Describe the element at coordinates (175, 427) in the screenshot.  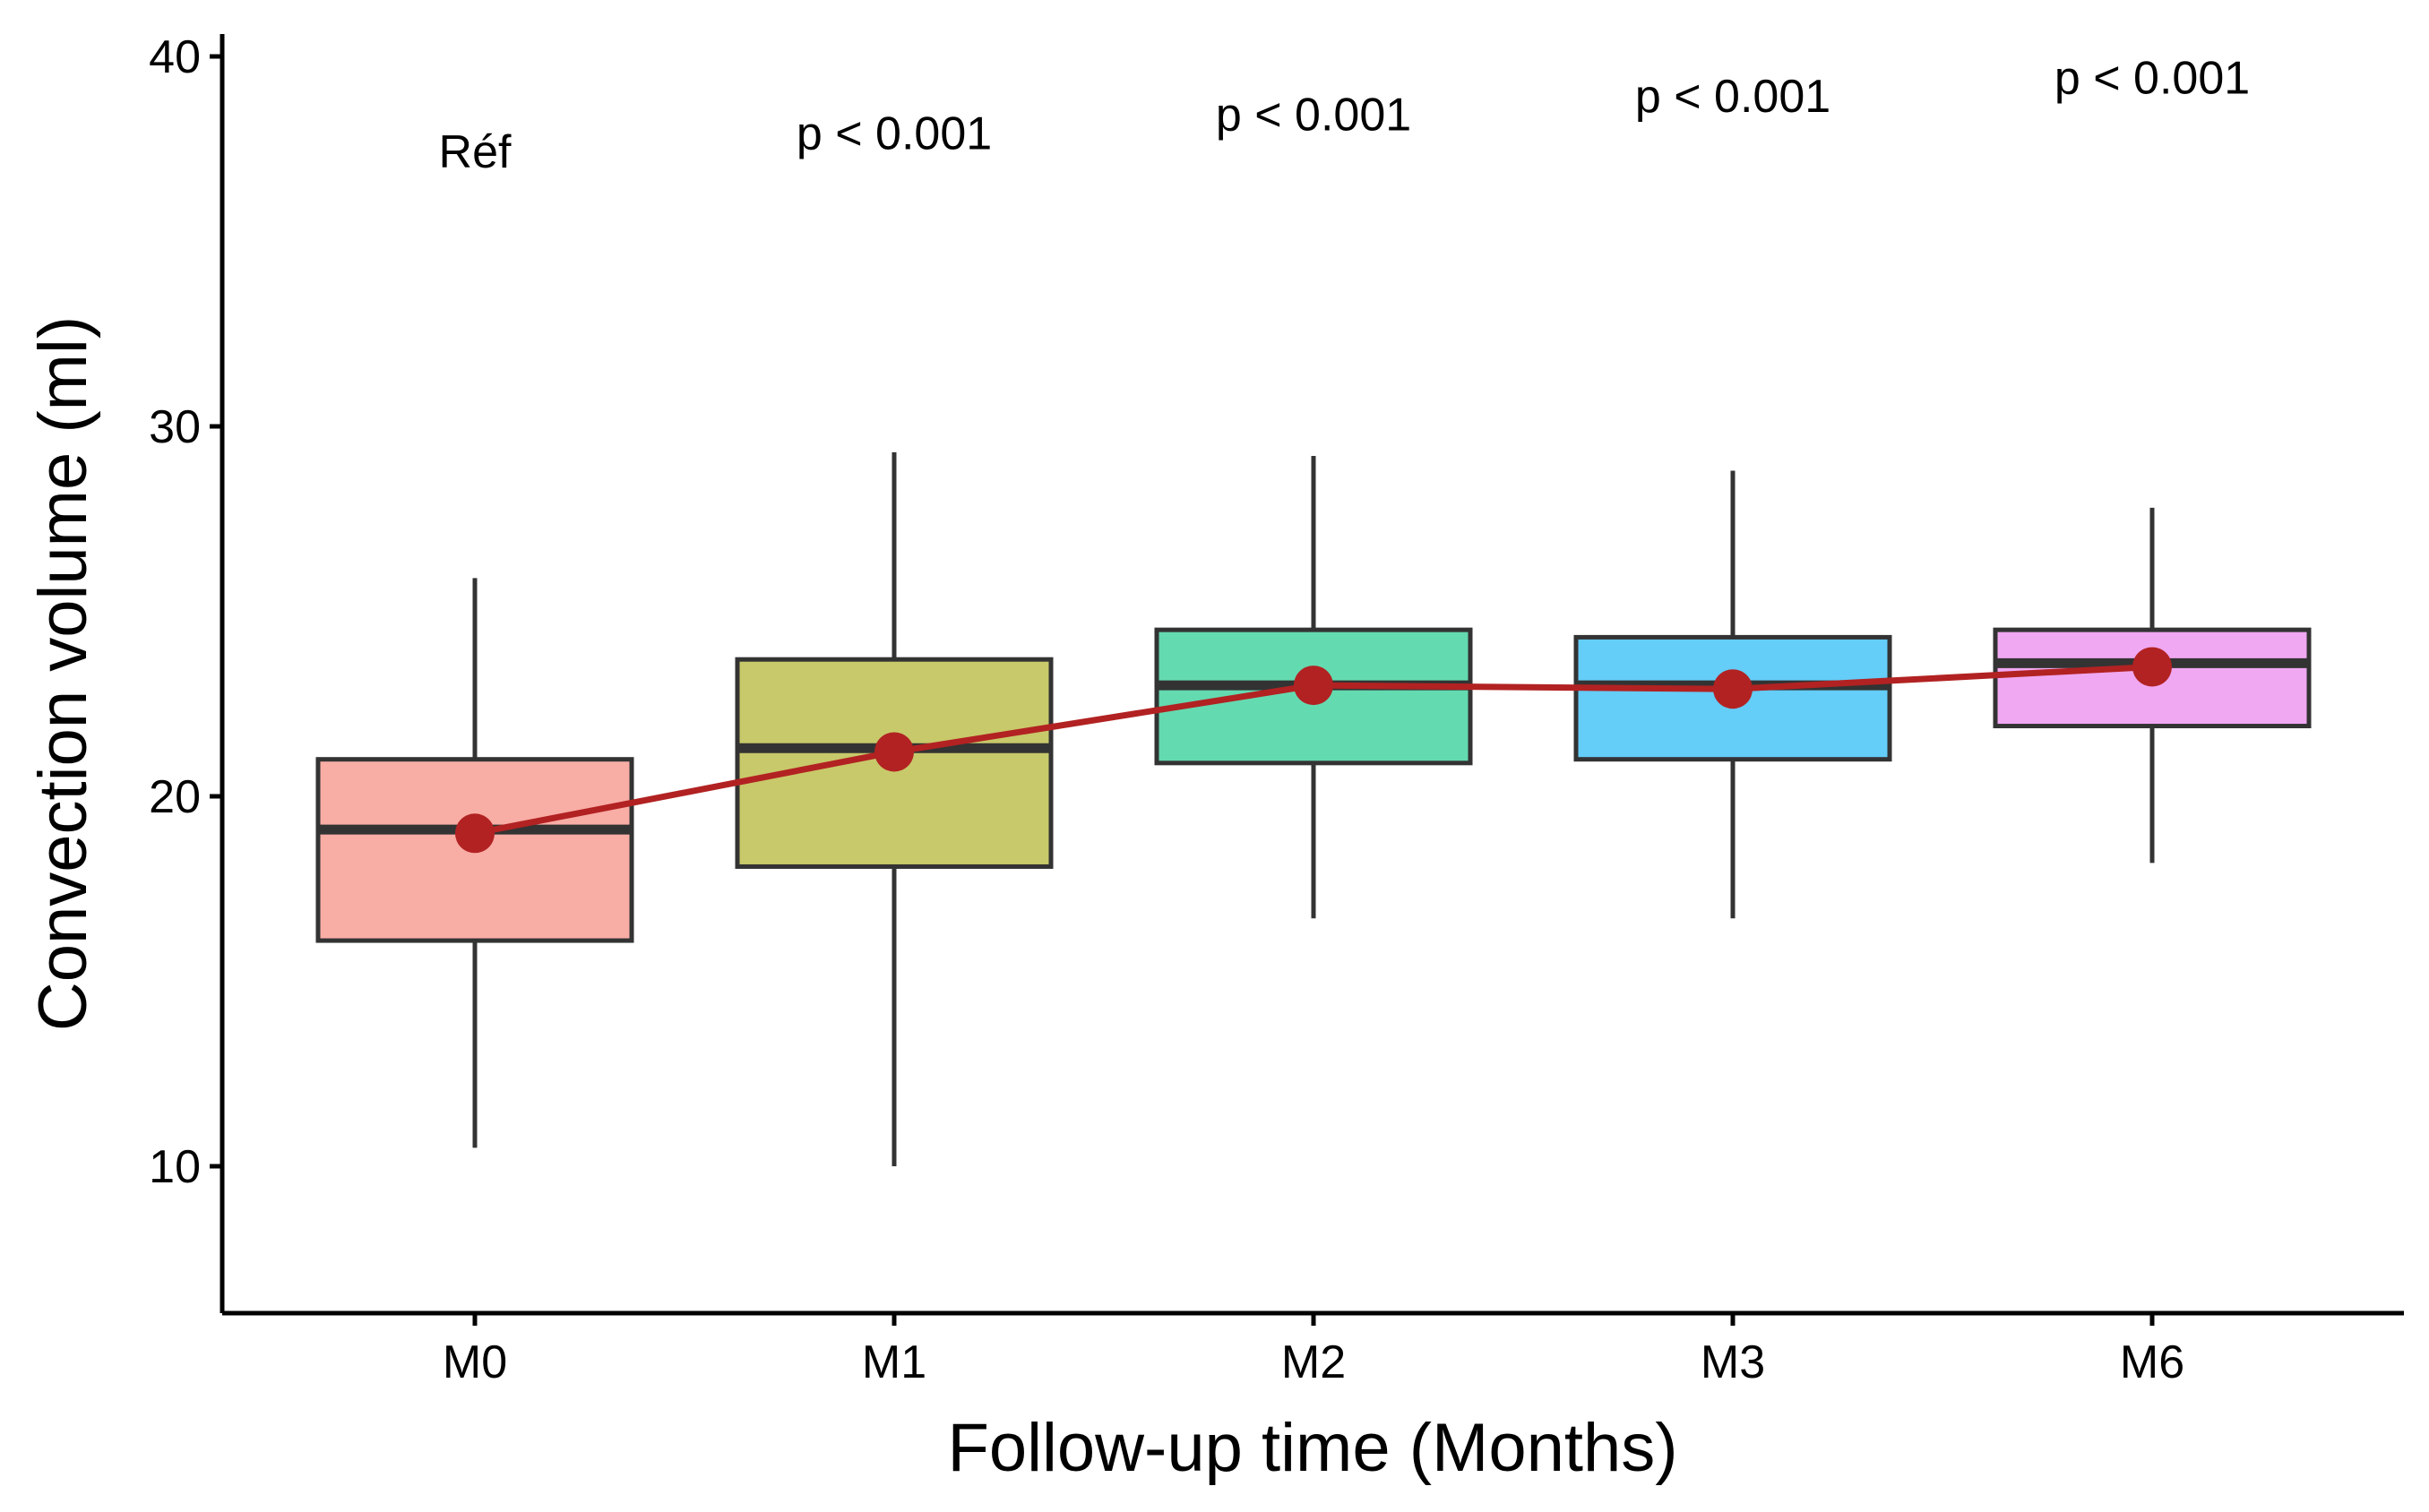
I see `y-tick-label: 30` at that location.